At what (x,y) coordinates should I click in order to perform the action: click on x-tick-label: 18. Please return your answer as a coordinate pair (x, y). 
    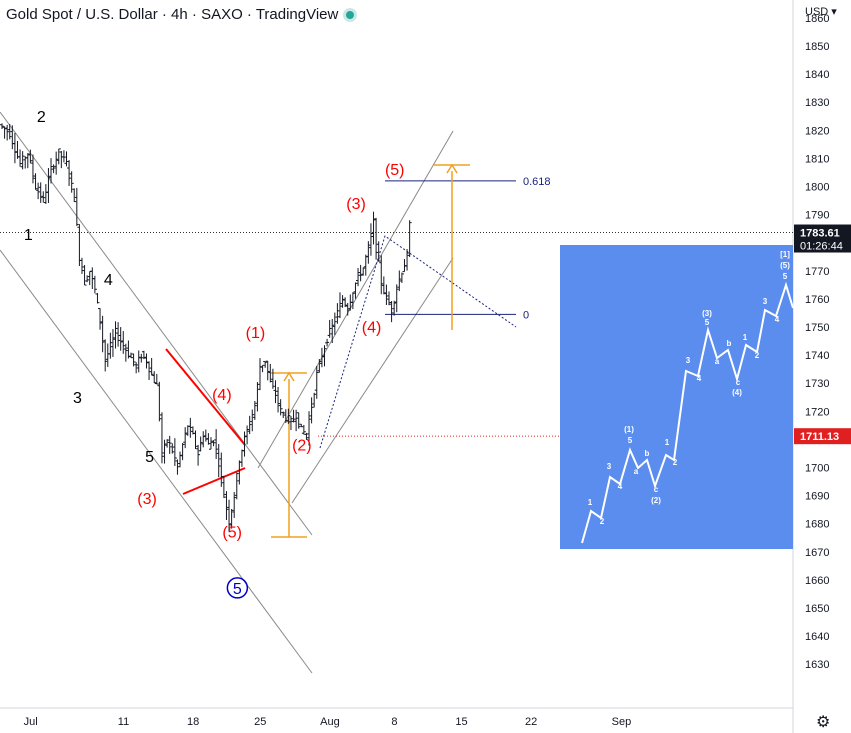
    Looking at the image, I should click on (193, 722).